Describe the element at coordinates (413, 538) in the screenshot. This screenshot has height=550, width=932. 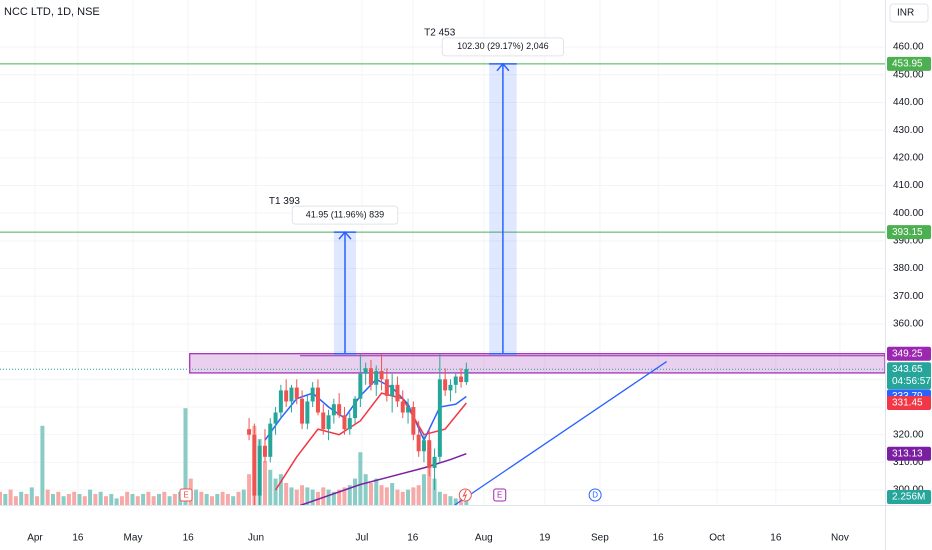
I see `x-tick-label: 16` at that location.